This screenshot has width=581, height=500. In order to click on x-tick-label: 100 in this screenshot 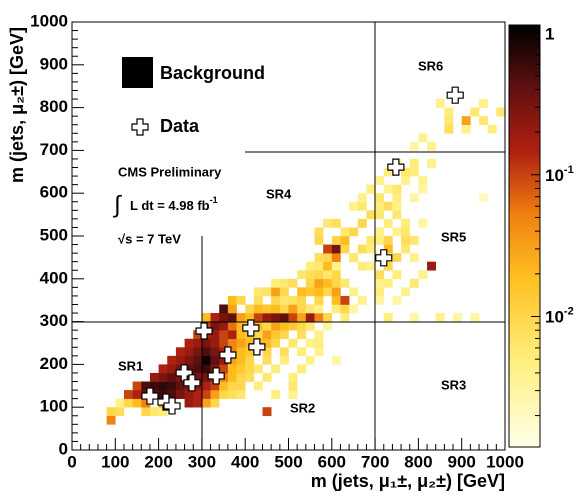, I will do `click(115, 461)`.